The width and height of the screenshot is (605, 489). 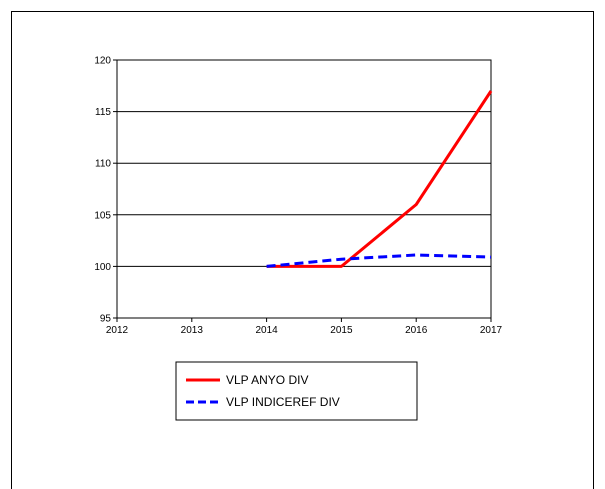 I want to click on y-tick-label: 95, so click(x=106, y=319).